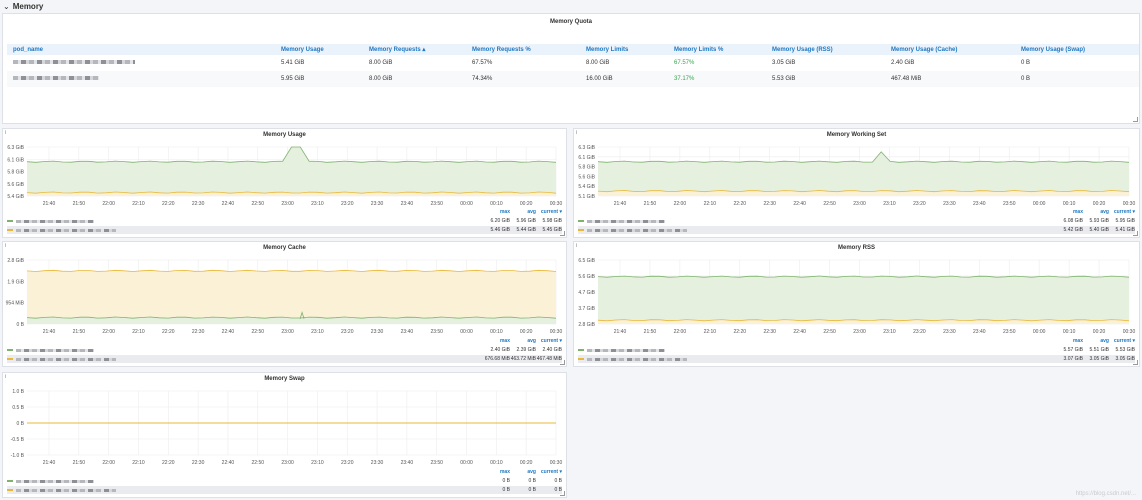 The image size is (1142, 500). Describe the element at coordinates (523, 49) in the screenshot. I see `column-header-memory-requests-pct: Memory Requests %` at that location.